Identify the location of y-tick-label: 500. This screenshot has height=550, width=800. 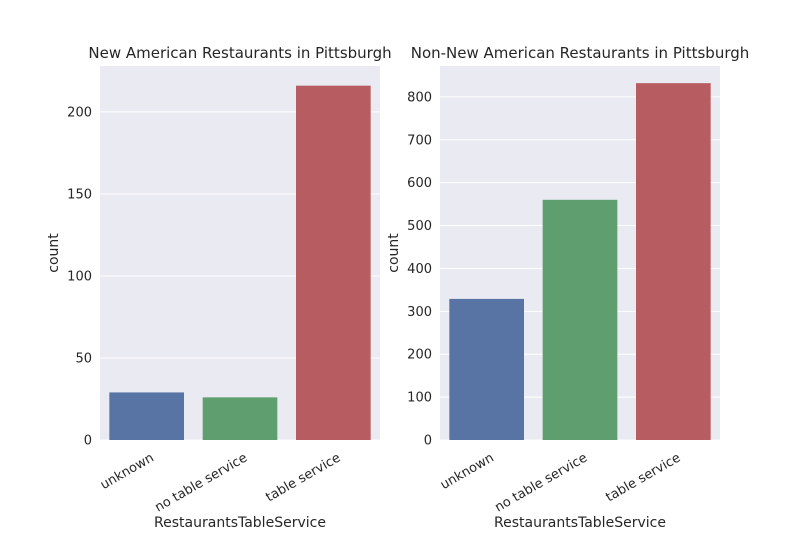
(419, 226).